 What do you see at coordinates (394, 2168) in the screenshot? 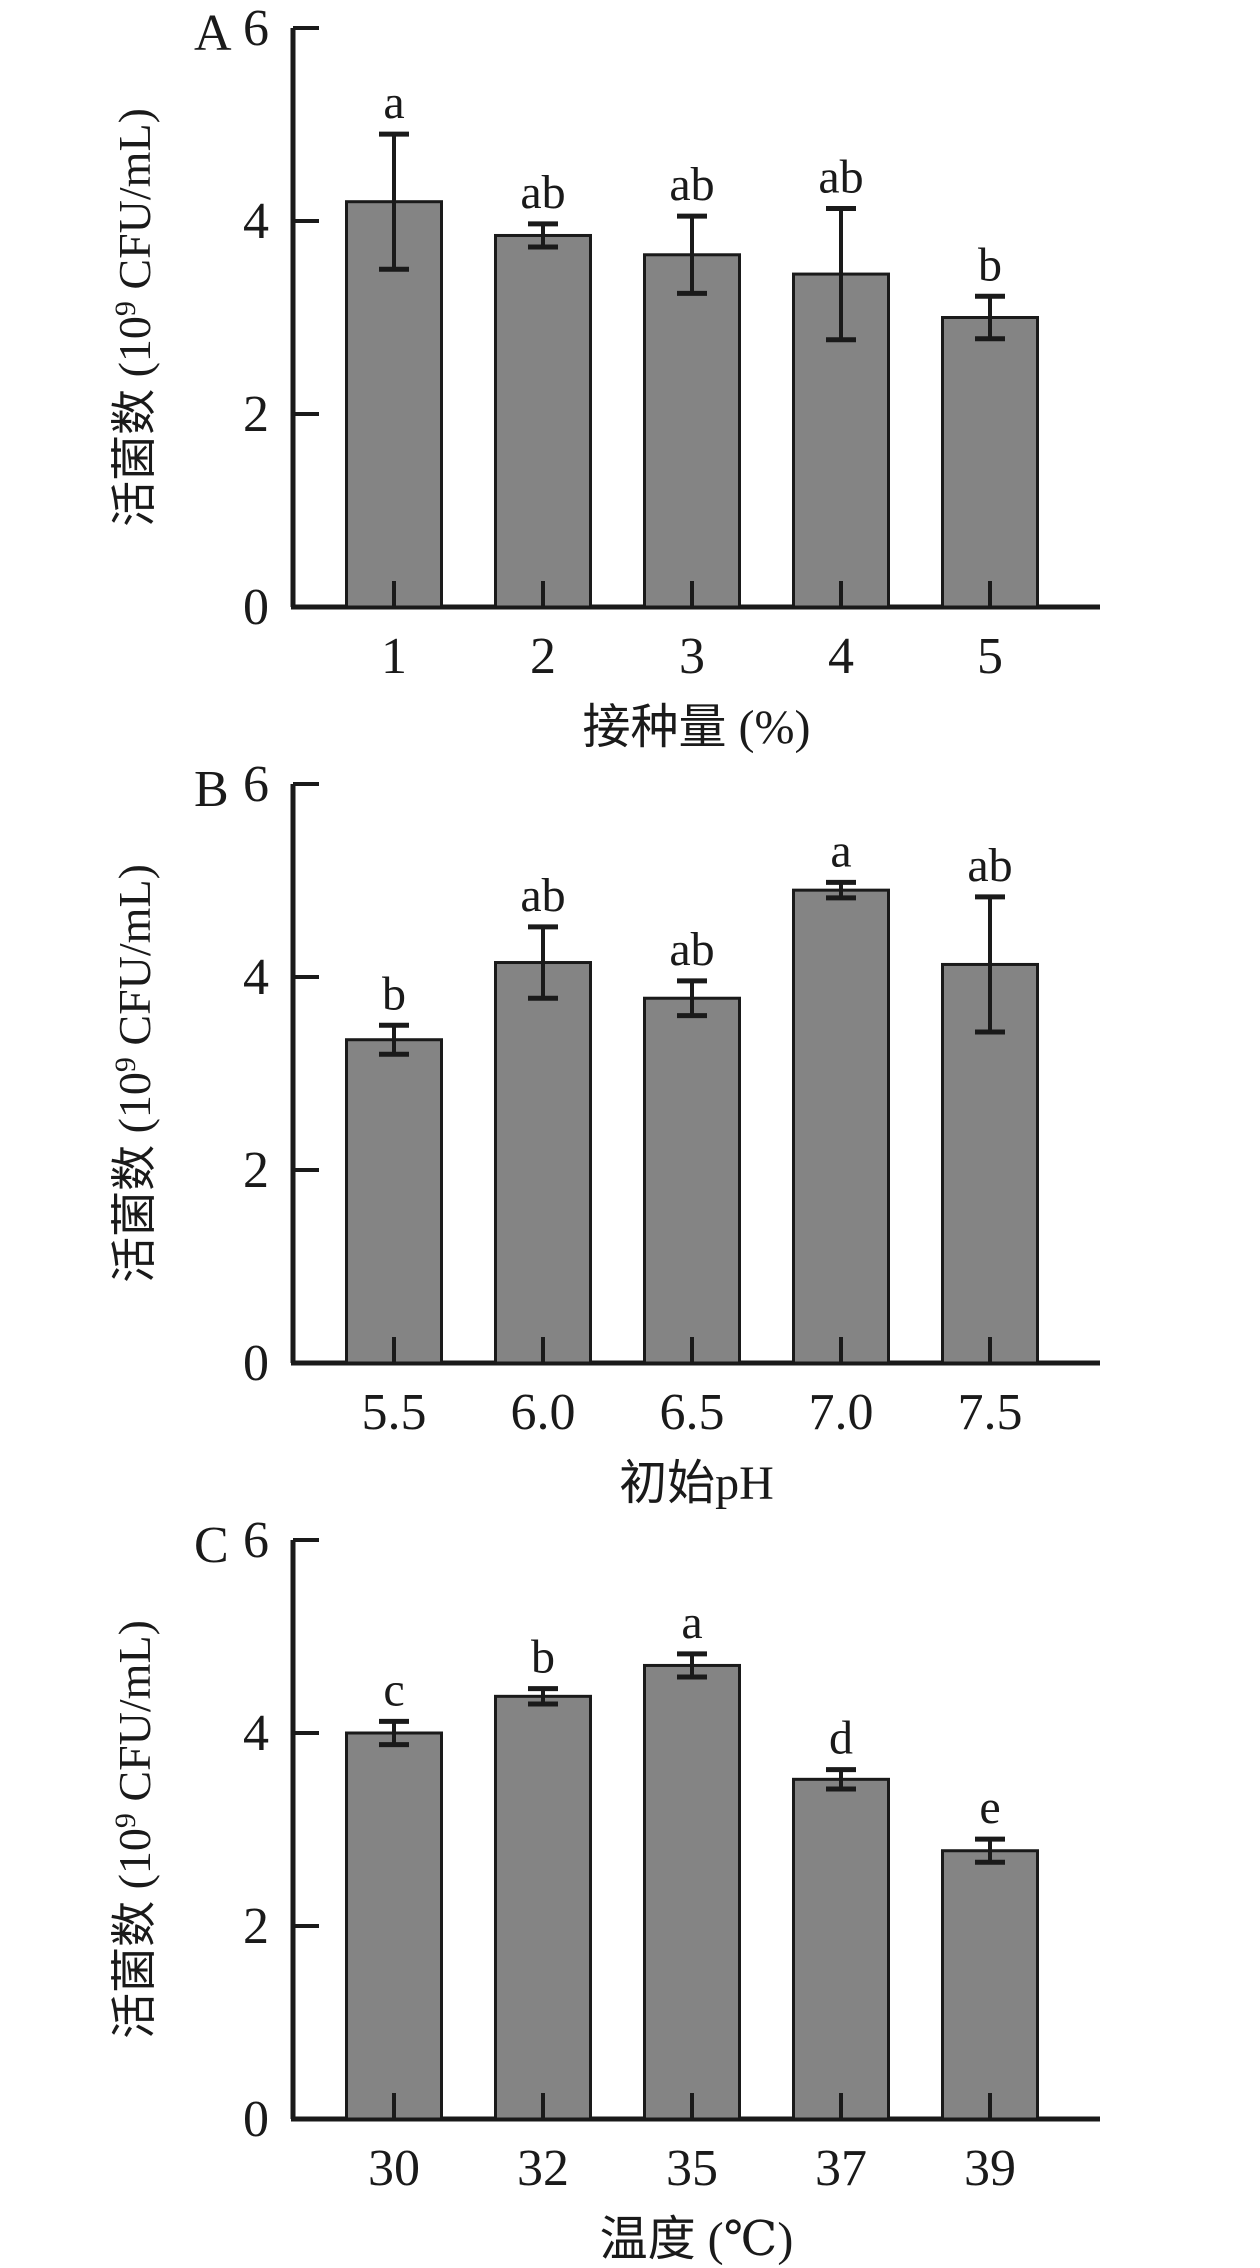
I see `x-tick-label: 30` at bounding box center [394, 2168].